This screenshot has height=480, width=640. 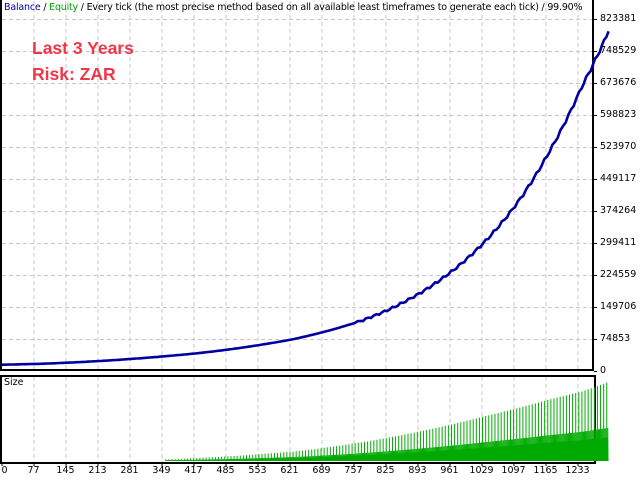 I want to click on x-tick-label: 961, so click(x=449, y=470).